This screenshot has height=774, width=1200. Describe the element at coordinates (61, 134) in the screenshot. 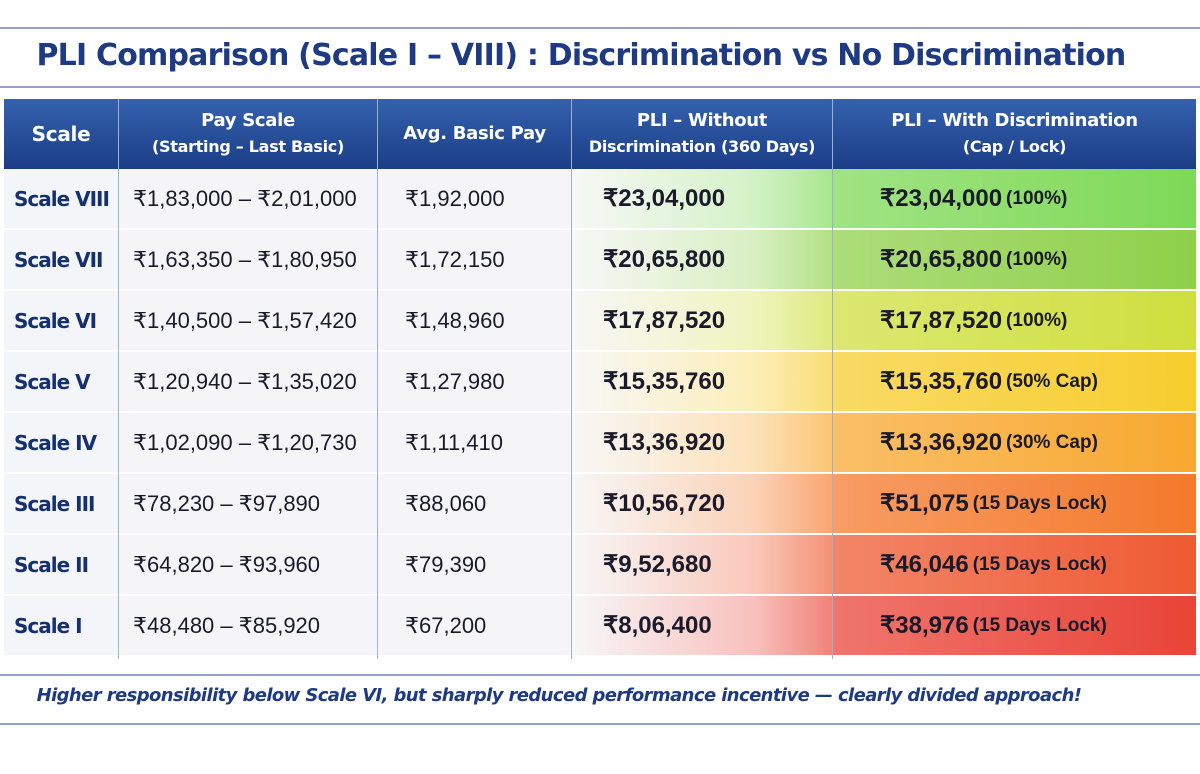

I see `header-scale: Scale` at that location.